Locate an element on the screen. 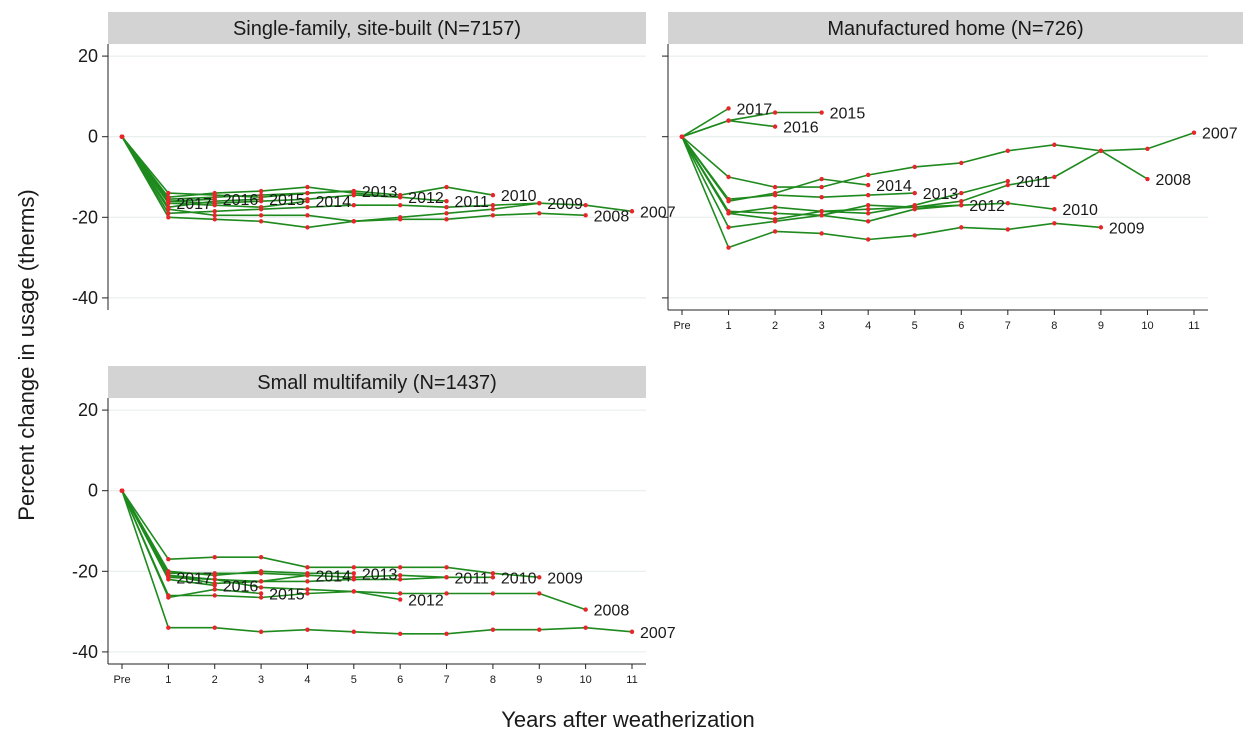  x-tick-label: 5 is located at coordinates (354, 680).